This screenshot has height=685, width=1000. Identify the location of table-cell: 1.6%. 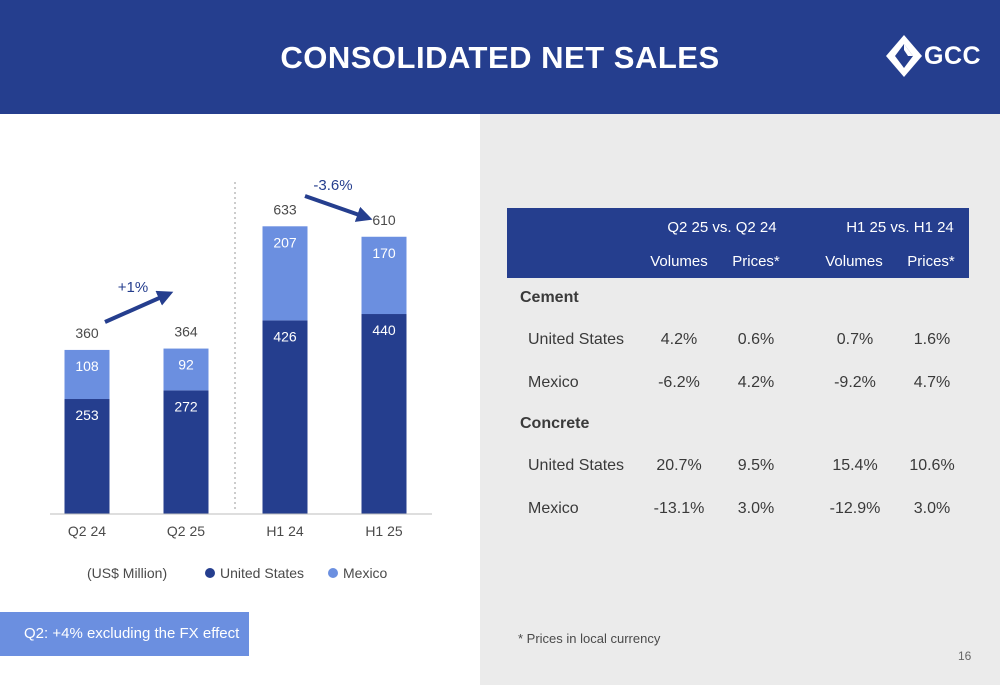
(932, 339).